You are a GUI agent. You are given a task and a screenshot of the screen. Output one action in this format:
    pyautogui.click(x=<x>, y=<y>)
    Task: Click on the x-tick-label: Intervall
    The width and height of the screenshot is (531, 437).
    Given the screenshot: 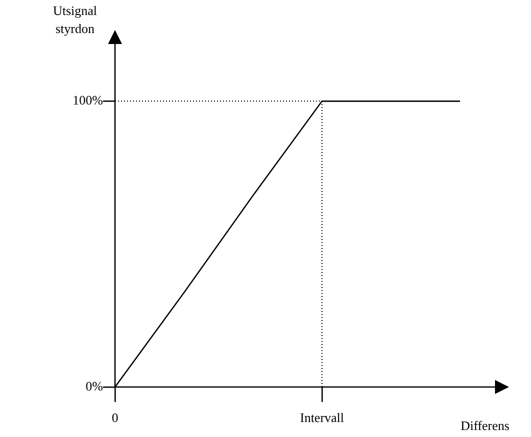 What is the action you would take?
    pyautogui.click(x=322, y=418)
    